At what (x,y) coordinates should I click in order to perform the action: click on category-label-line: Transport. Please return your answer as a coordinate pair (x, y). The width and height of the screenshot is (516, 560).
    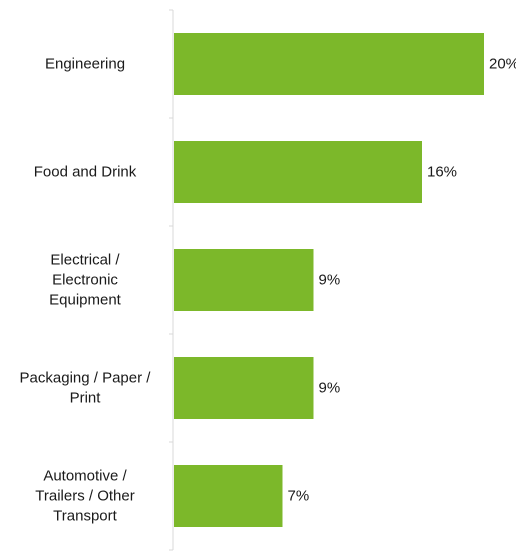
    Looking at the image, I should click on (85, 516).